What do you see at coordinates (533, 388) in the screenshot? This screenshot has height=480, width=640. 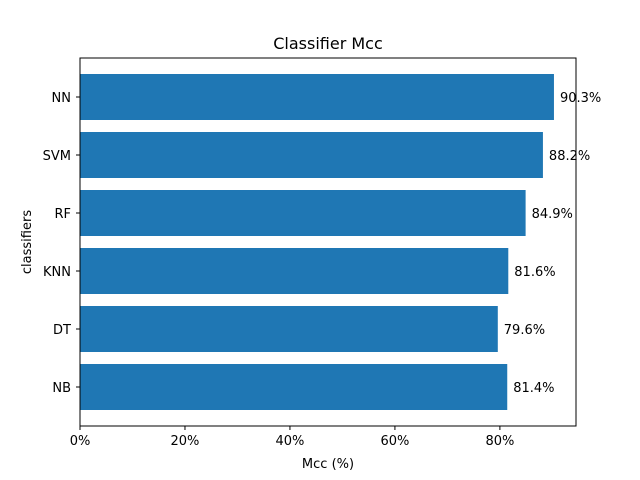 I see `data-label: 81.4%` at bounding box center [533, 388].